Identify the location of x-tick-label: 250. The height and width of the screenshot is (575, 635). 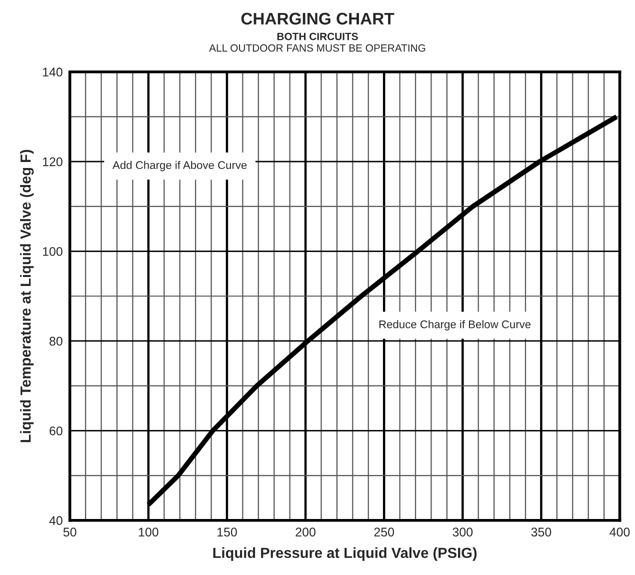
(384, 532).